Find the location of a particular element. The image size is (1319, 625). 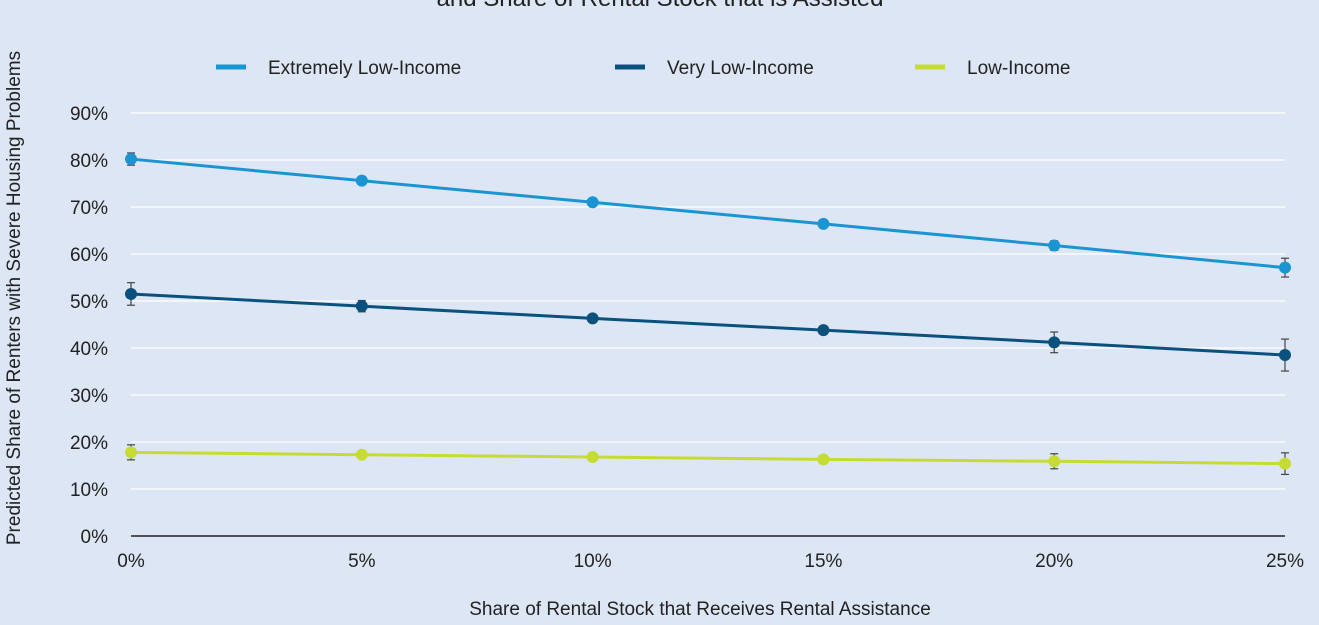

y-tick-label: 0% is located at coordinates (95, 537).